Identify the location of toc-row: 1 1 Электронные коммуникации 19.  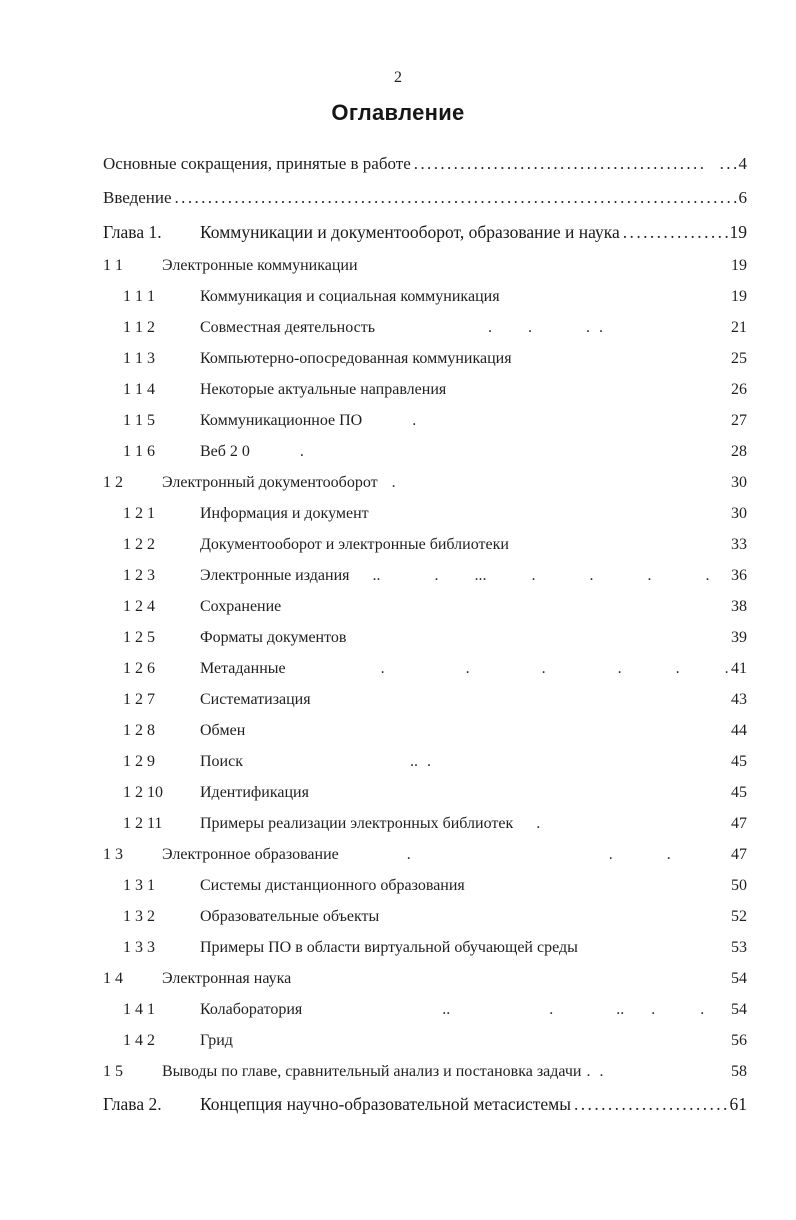
(425, 265).